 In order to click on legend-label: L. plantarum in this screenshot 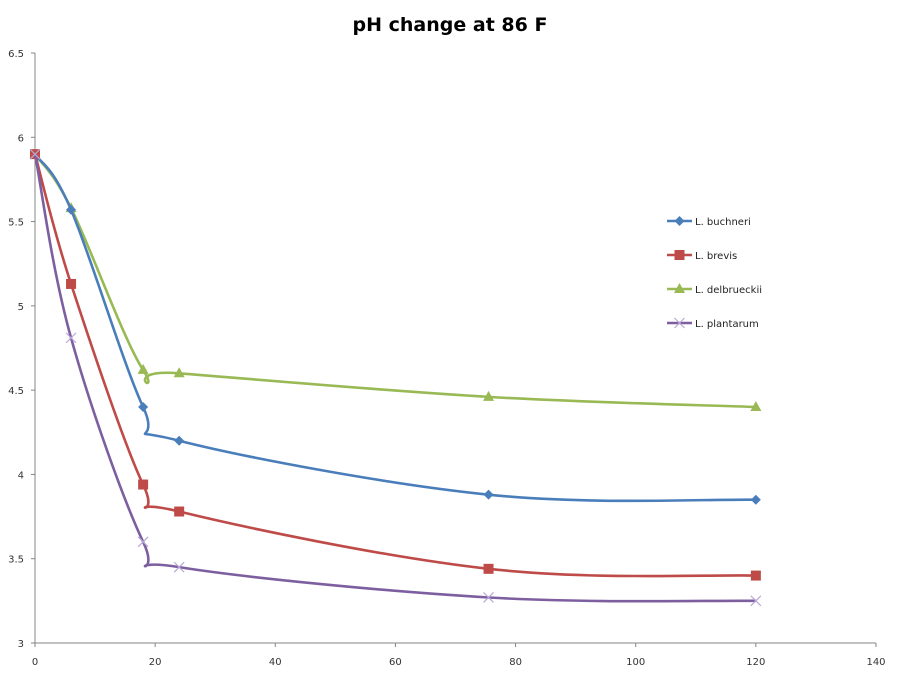, I will do `click(727, 324)`.